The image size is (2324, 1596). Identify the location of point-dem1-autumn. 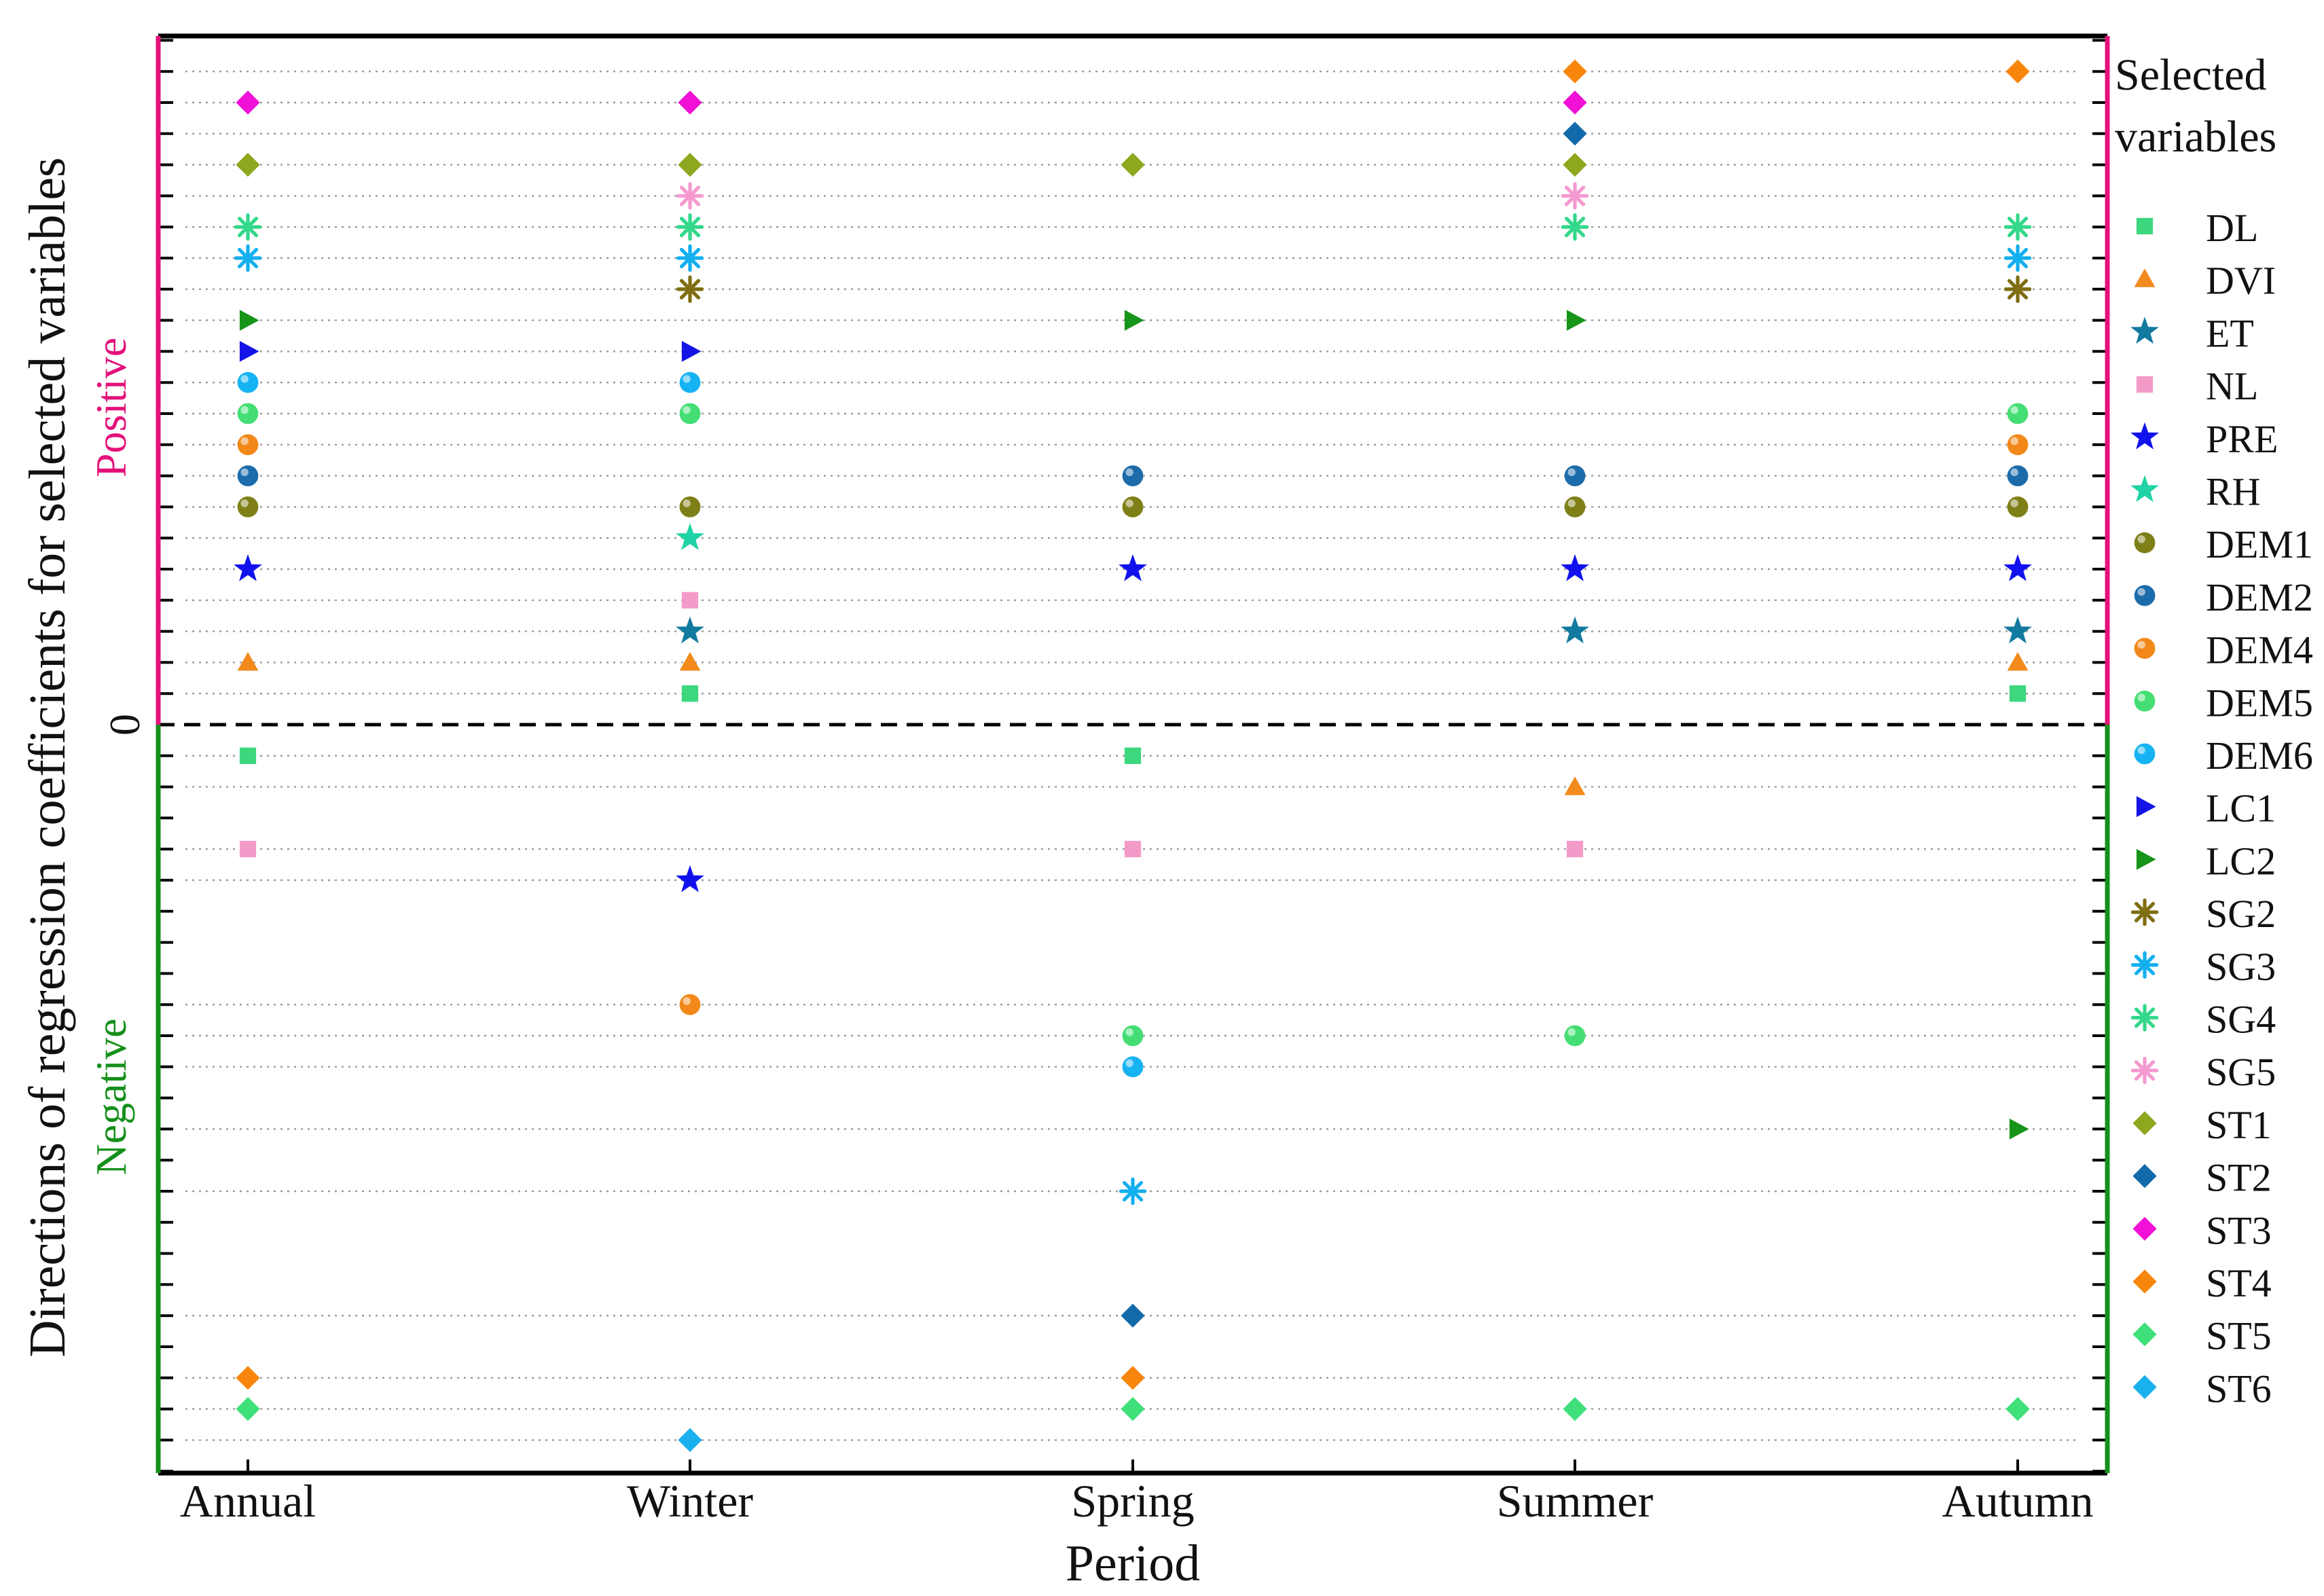
(2018, 507).